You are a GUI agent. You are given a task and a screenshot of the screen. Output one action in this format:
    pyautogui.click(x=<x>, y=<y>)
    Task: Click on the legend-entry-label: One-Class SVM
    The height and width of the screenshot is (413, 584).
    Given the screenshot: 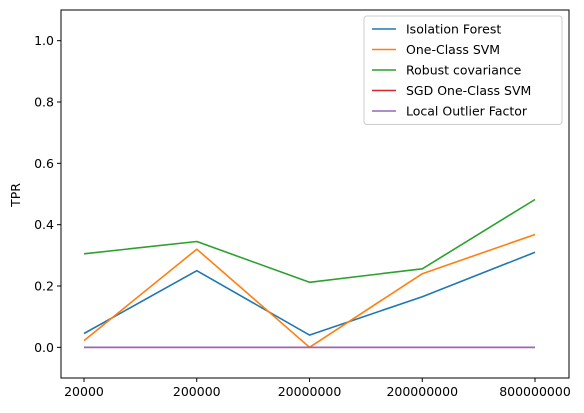 What is the action you would take?
    pyautogui.click(x=453, y=49)
    